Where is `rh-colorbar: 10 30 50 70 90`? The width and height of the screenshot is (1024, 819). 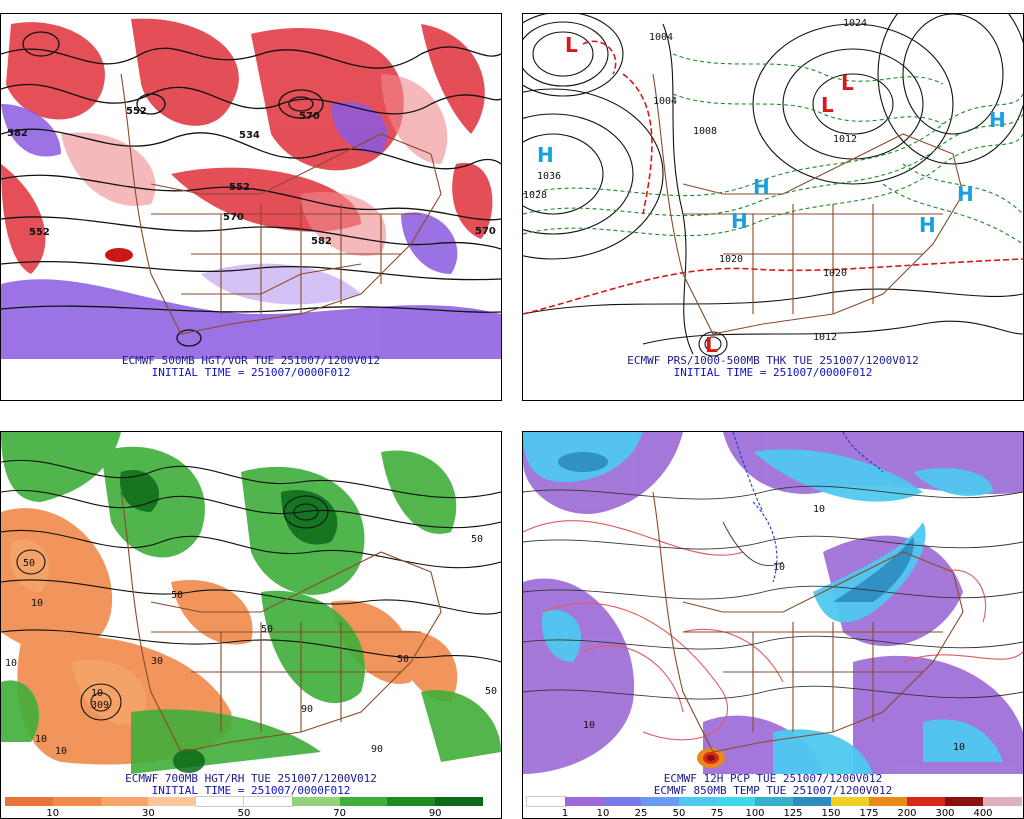 rh-colorbar: 10 30 50 70 90 is located at coordinates (244, 807).